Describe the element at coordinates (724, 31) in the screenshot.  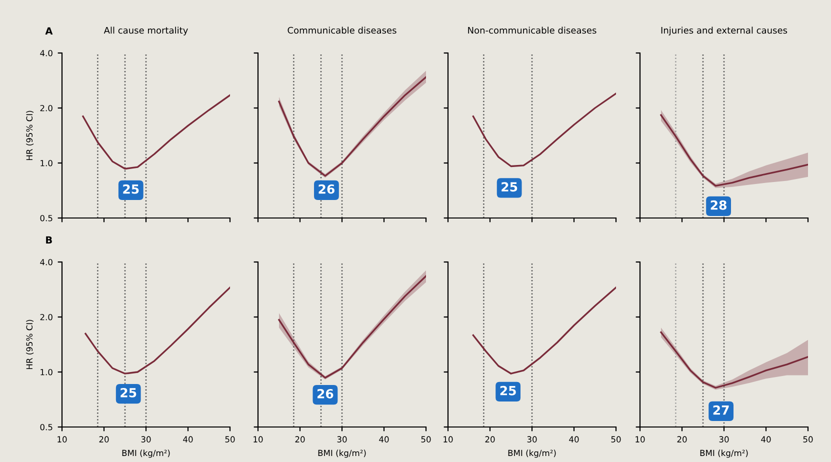
I see `chart-title: Injuries and external causes` at that location.